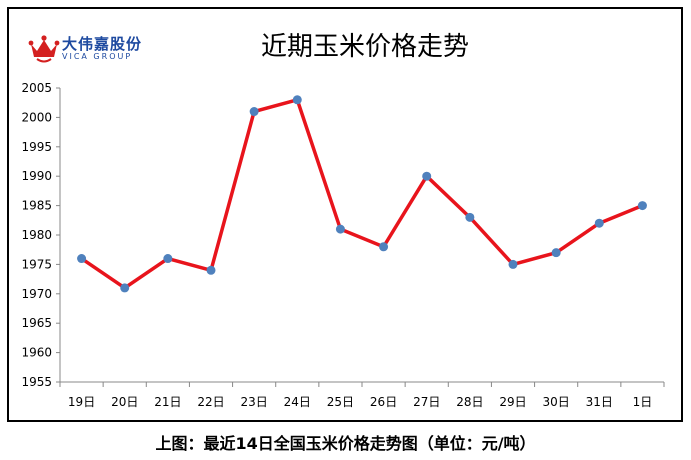 The image size is (691, 460). I want to click on x-tick-label: 31日, so click(599, 402).